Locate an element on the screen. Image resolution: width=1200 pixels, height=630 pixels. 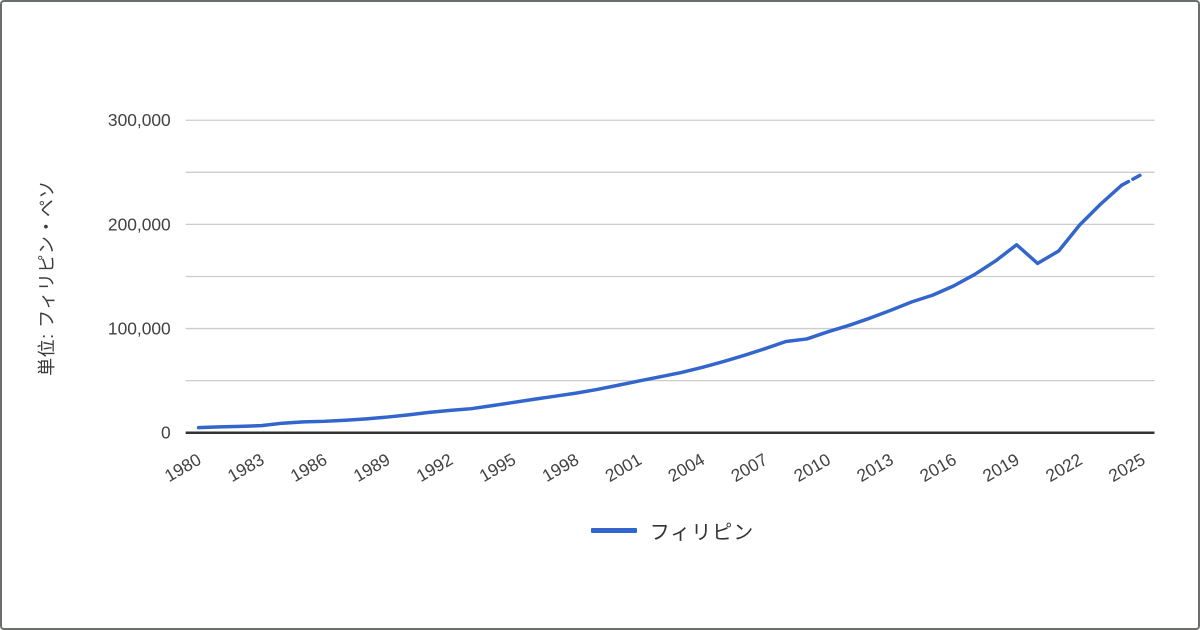
legend: フィリピン is located at coordinates (672, 530).